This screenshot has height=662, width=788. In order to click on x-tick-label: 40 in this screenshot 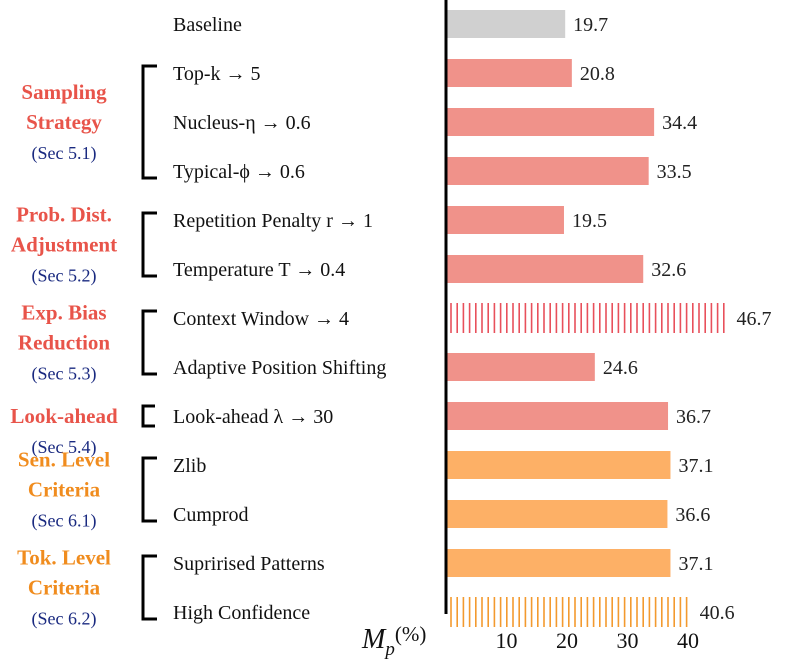, I will do `click(688, 640)`.